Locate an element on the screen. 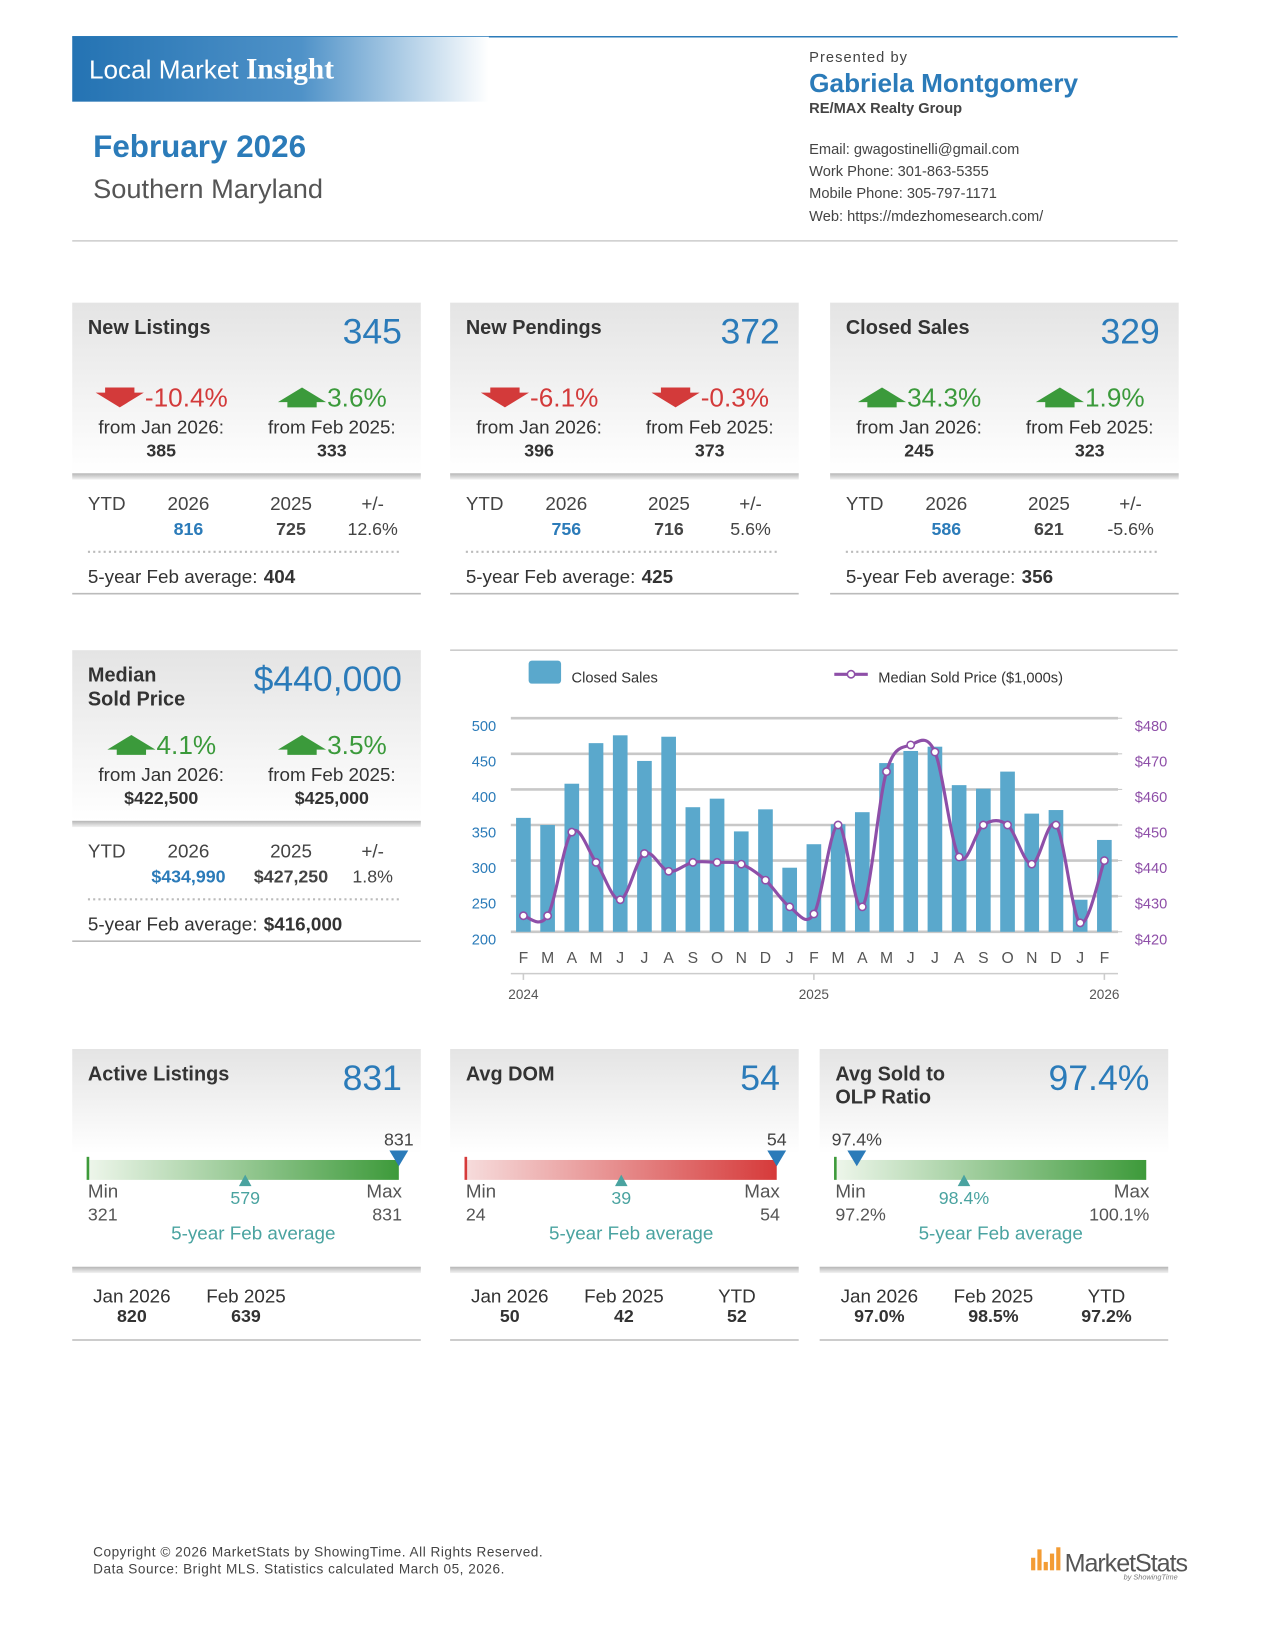 Image resolution: width=1275 pixels, height=1650 pixels. agent-name: Gabriela Montgomery is located at coordinates (943, 83).